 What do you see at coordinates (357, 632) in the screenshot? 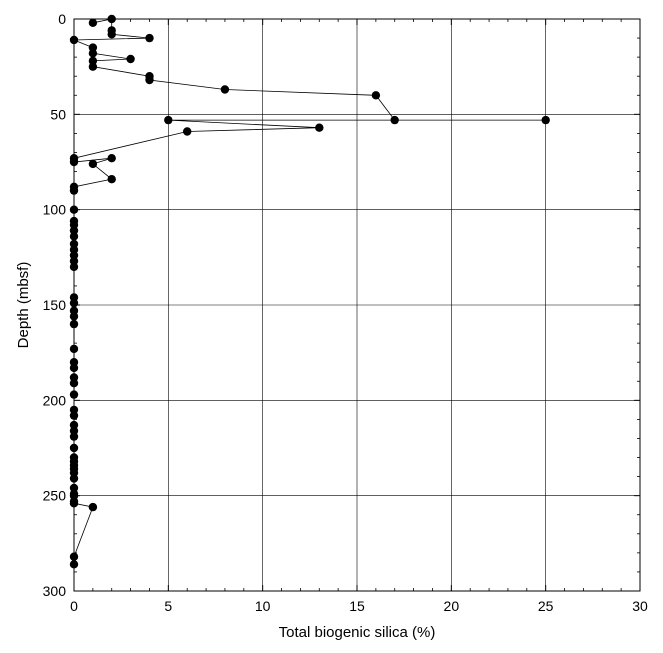
I see `x-axis-label: Total biogenic silica (%)` at bounding box center [357, 632].